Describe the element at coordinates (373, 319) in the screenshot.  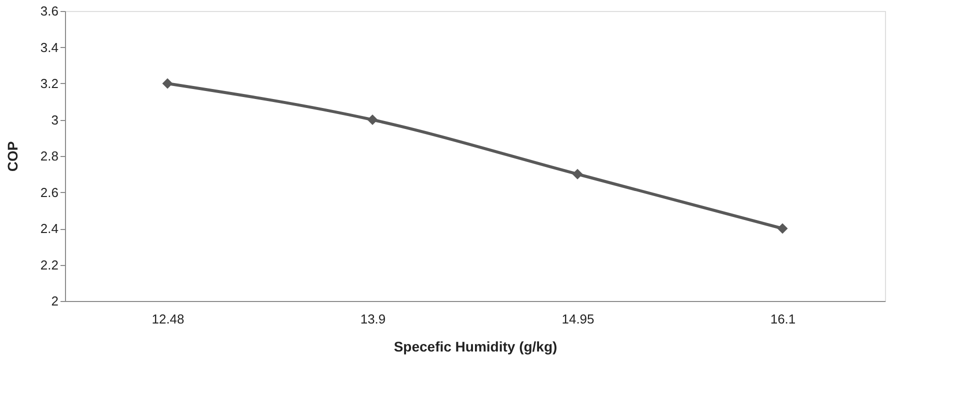
I see `x-tick-label: 13.9` at that location.